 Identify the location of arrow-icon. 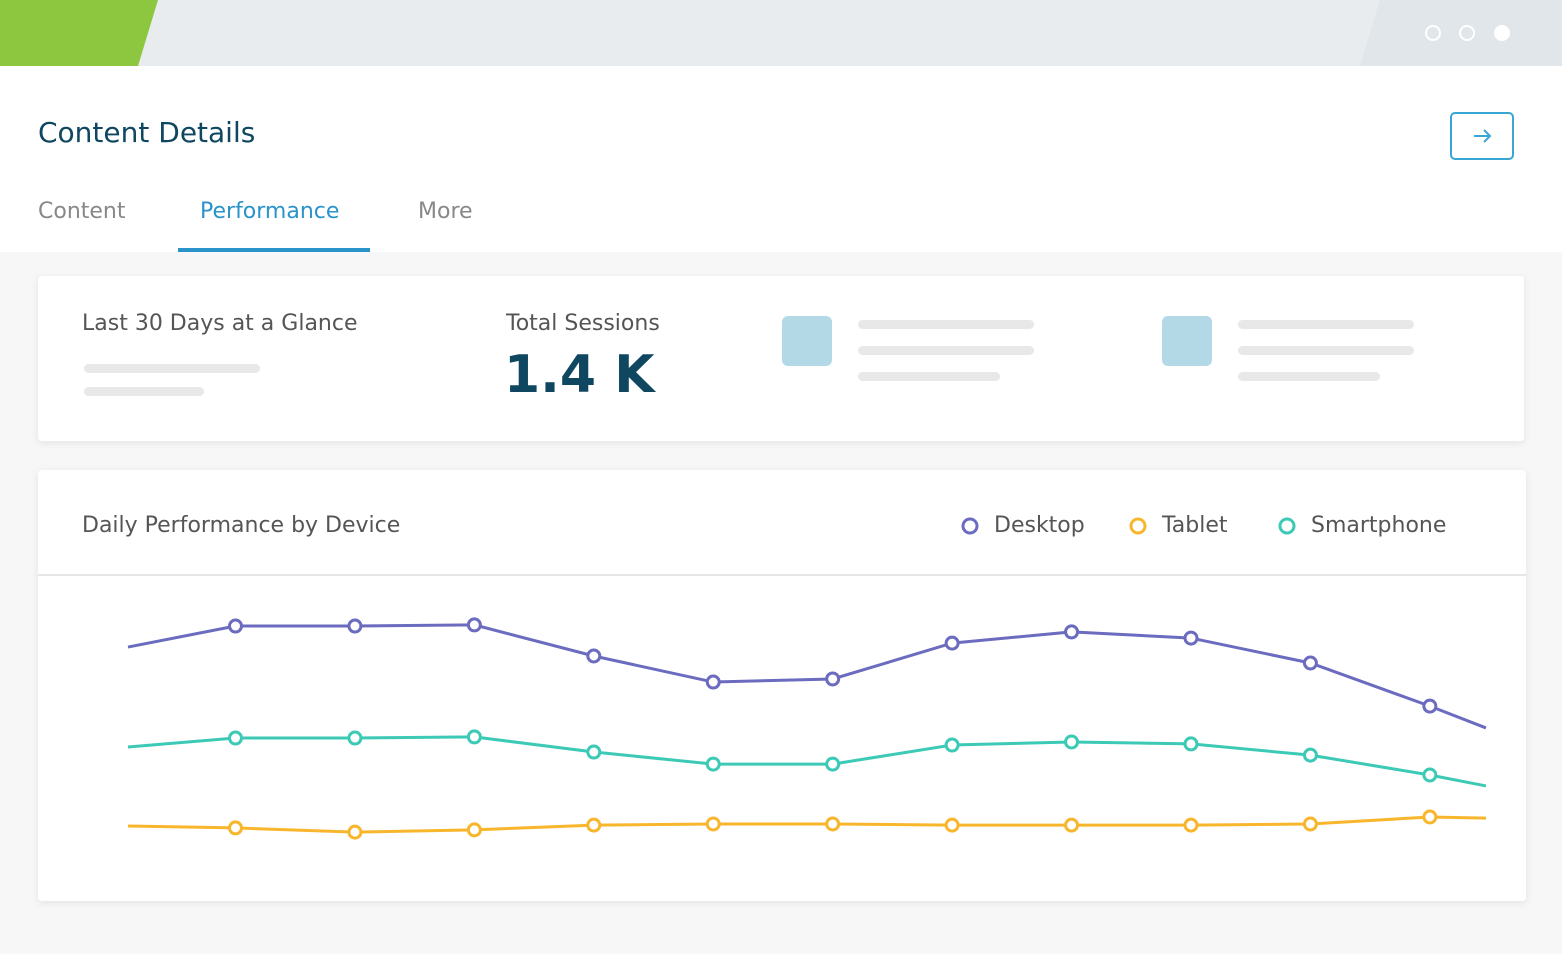
(1483, 136).